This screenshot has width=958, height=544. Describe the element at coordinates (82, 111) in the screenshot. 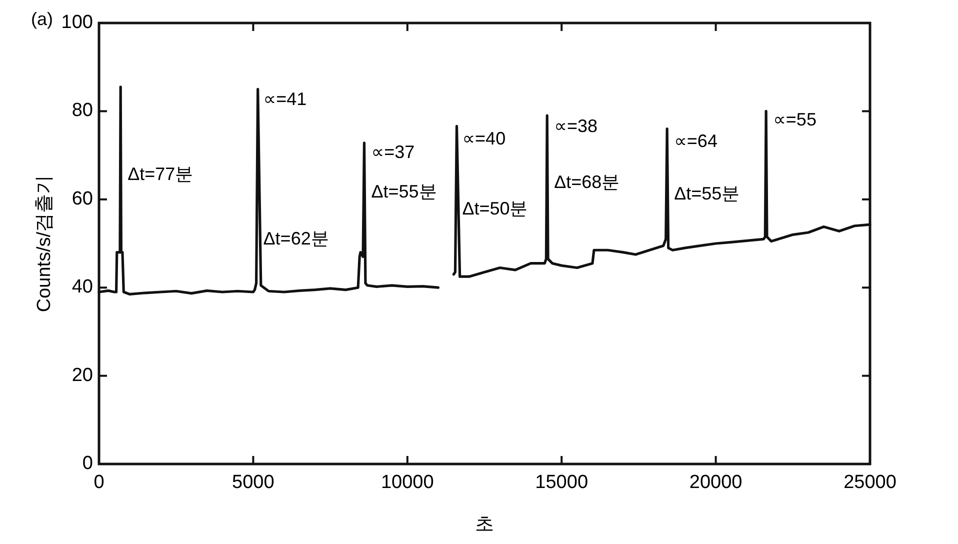

I see `y-tick-label: 80` at that location.